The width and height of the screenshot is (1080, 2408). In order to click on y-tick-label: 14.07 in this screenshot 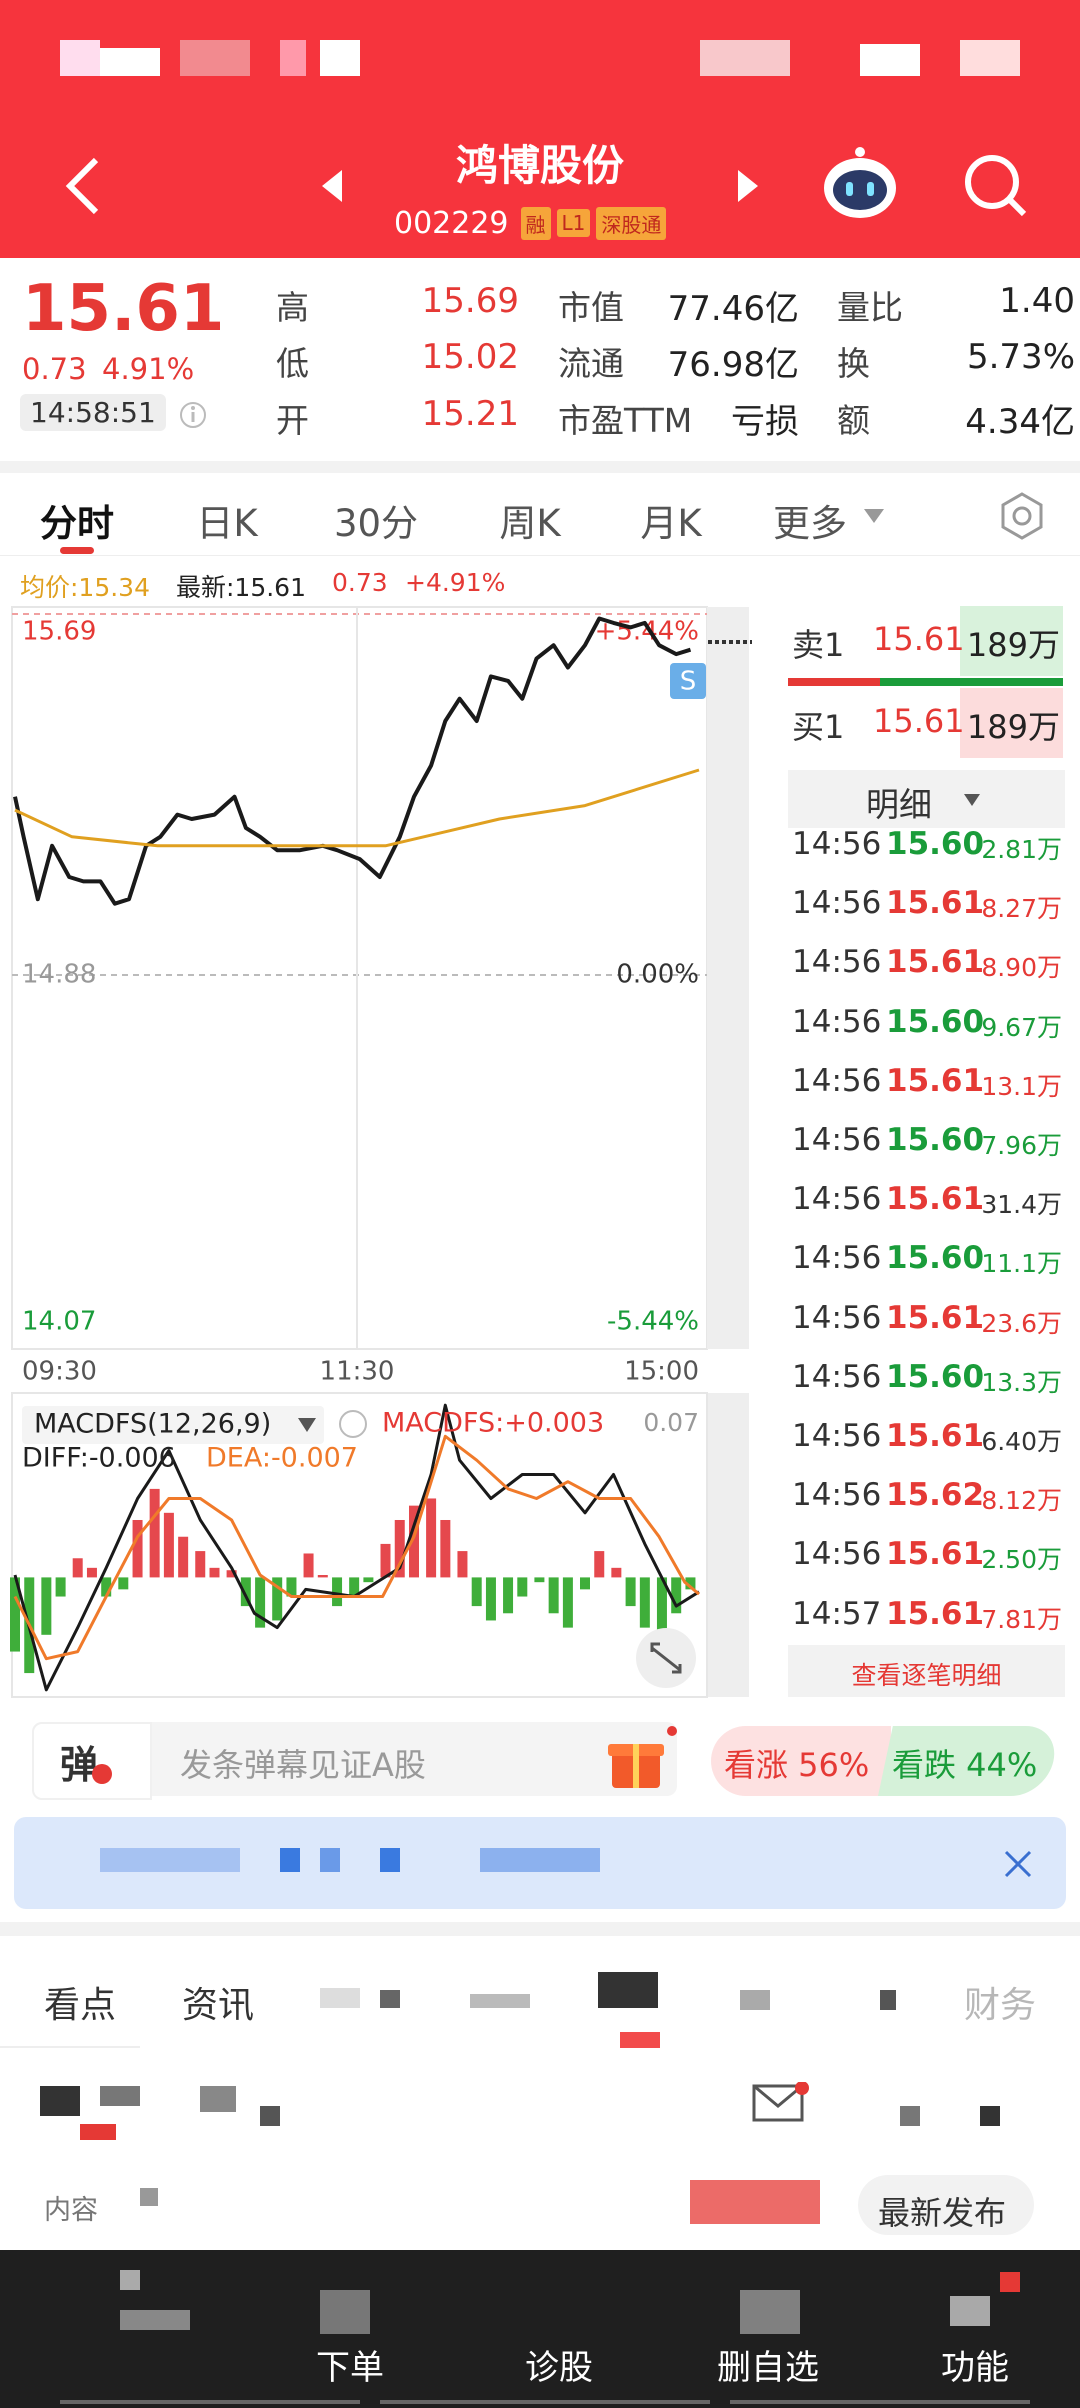, I will do `click(59, 1322)`.